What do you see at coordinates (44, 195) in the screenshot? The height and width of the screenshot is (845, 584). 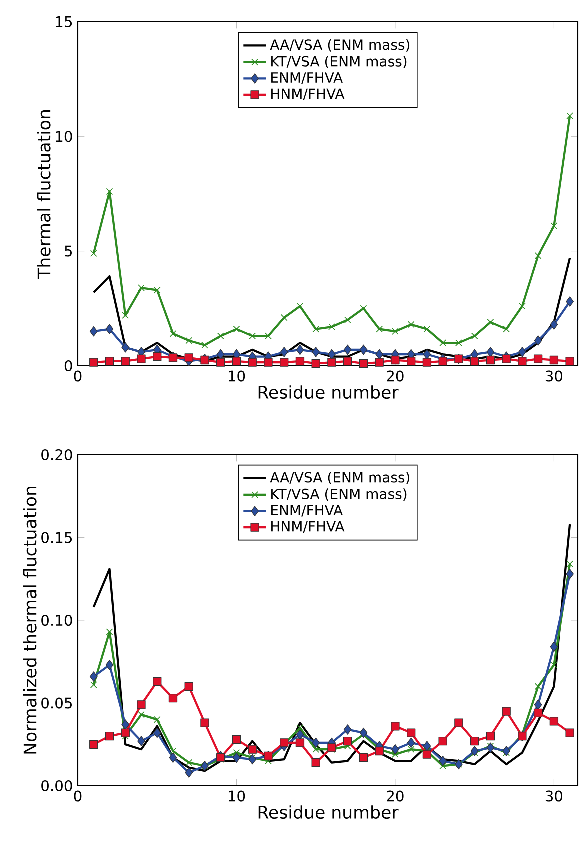 I see `y-axis-title: Thermal fluctuation` at bounding box center [44, 195].